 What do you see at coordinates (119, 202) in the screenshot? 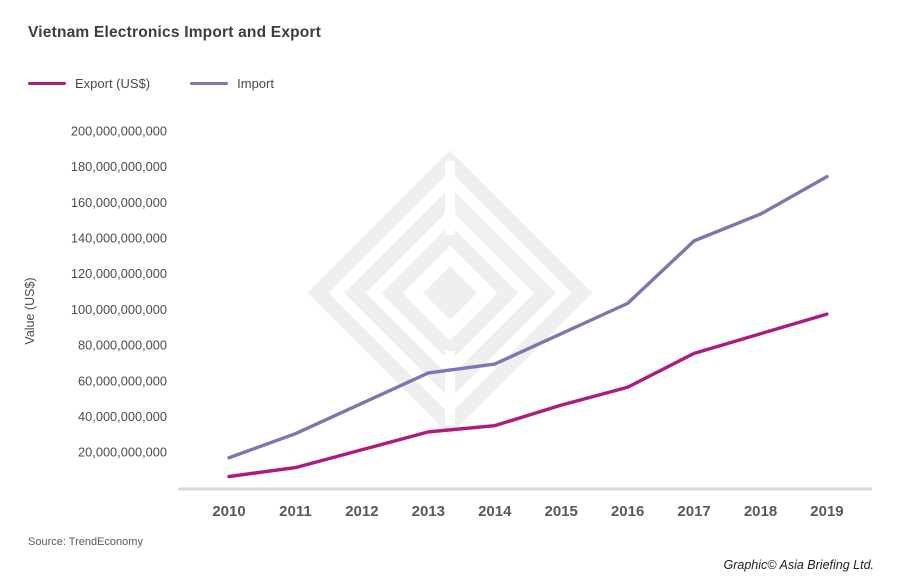
I see `y-tick-label: 160,000,000,000` at bounding box center [119, 202].